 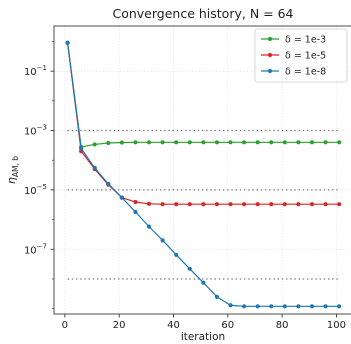 What do you see at coordinates (227, 325) in the screenshot?
I see `x-tick-label: 60` at bounding box center [227, 325].